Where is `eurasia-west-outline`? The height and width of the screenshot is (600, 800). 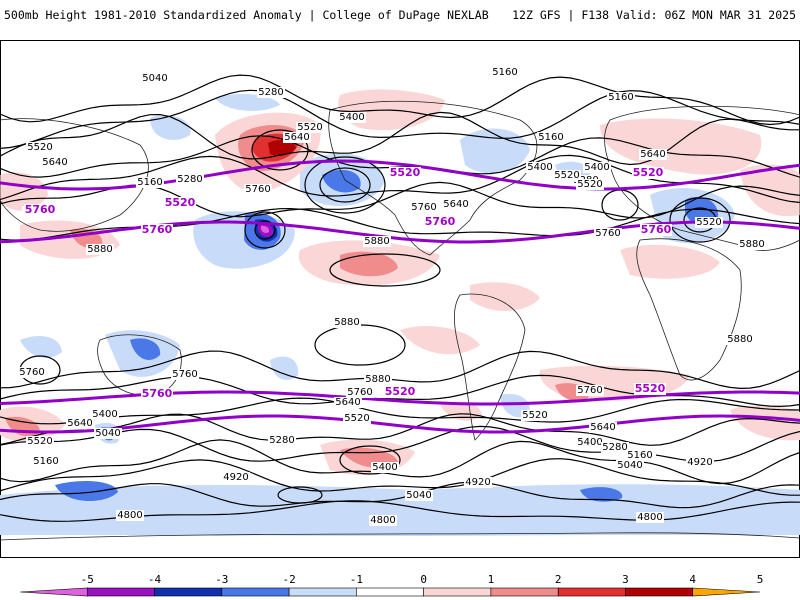 eurasia-west-outline is located at coordinates (74, 175).